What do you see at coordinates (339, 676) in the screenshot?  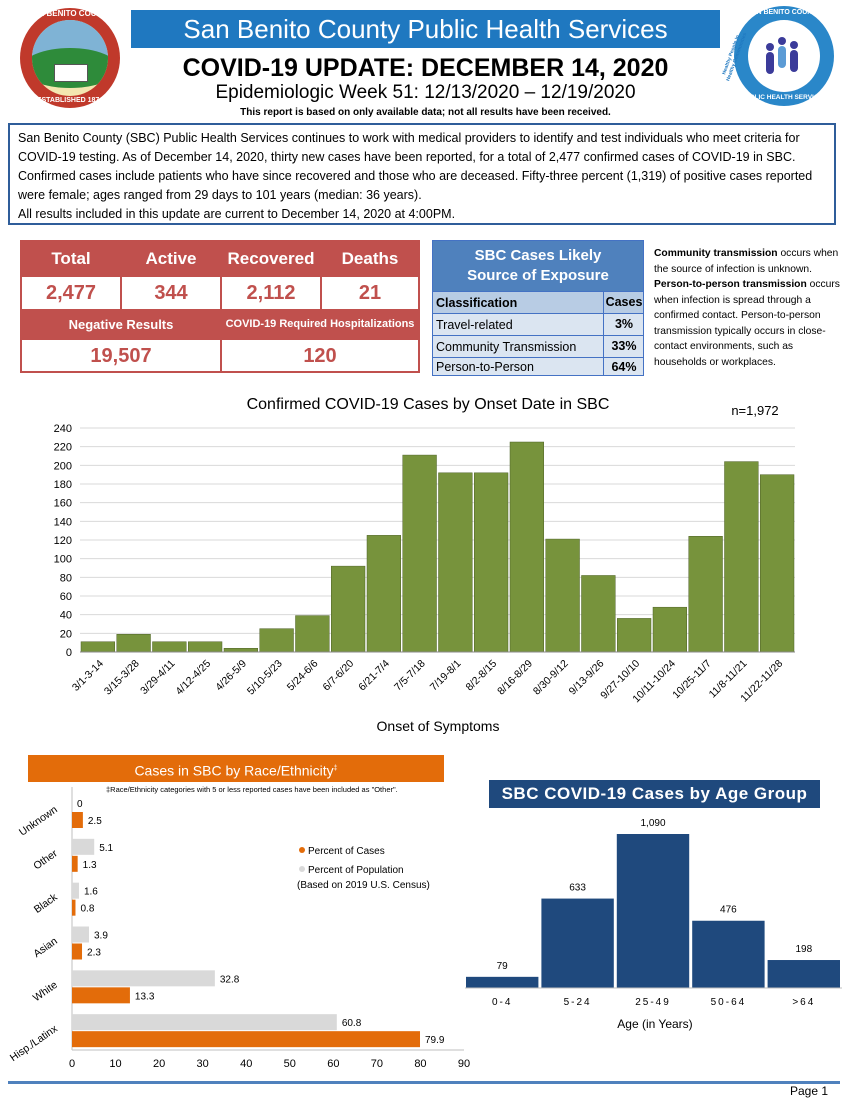 I see `x-tick-label: 6/7-6/20` at bounding box center [339, 676].